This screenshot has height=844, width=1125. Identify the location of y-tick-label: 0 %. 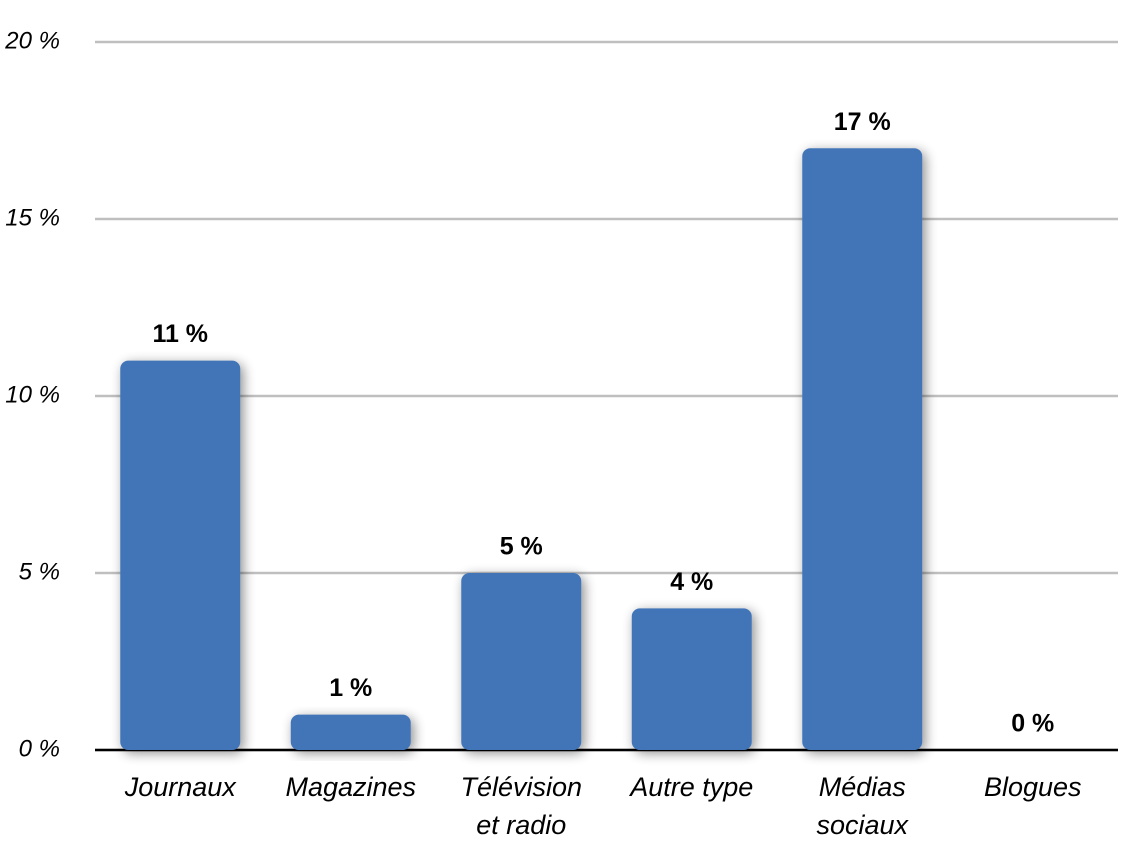
(39, 748).